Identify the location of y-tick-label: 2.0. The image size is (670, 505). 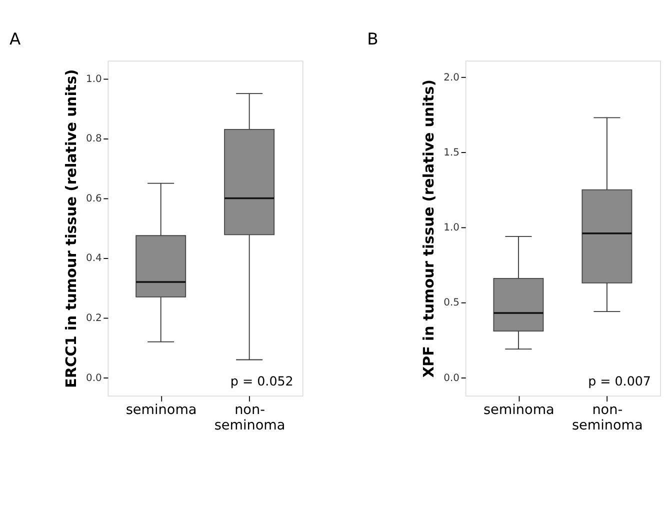
(452, 78).